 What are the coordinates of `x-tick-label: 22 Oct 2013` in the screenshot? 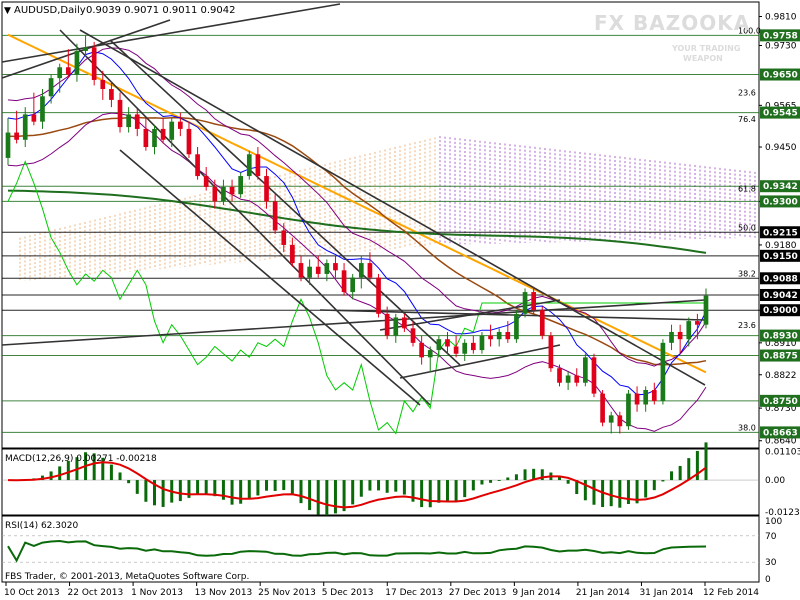 It's located at (96, 593).